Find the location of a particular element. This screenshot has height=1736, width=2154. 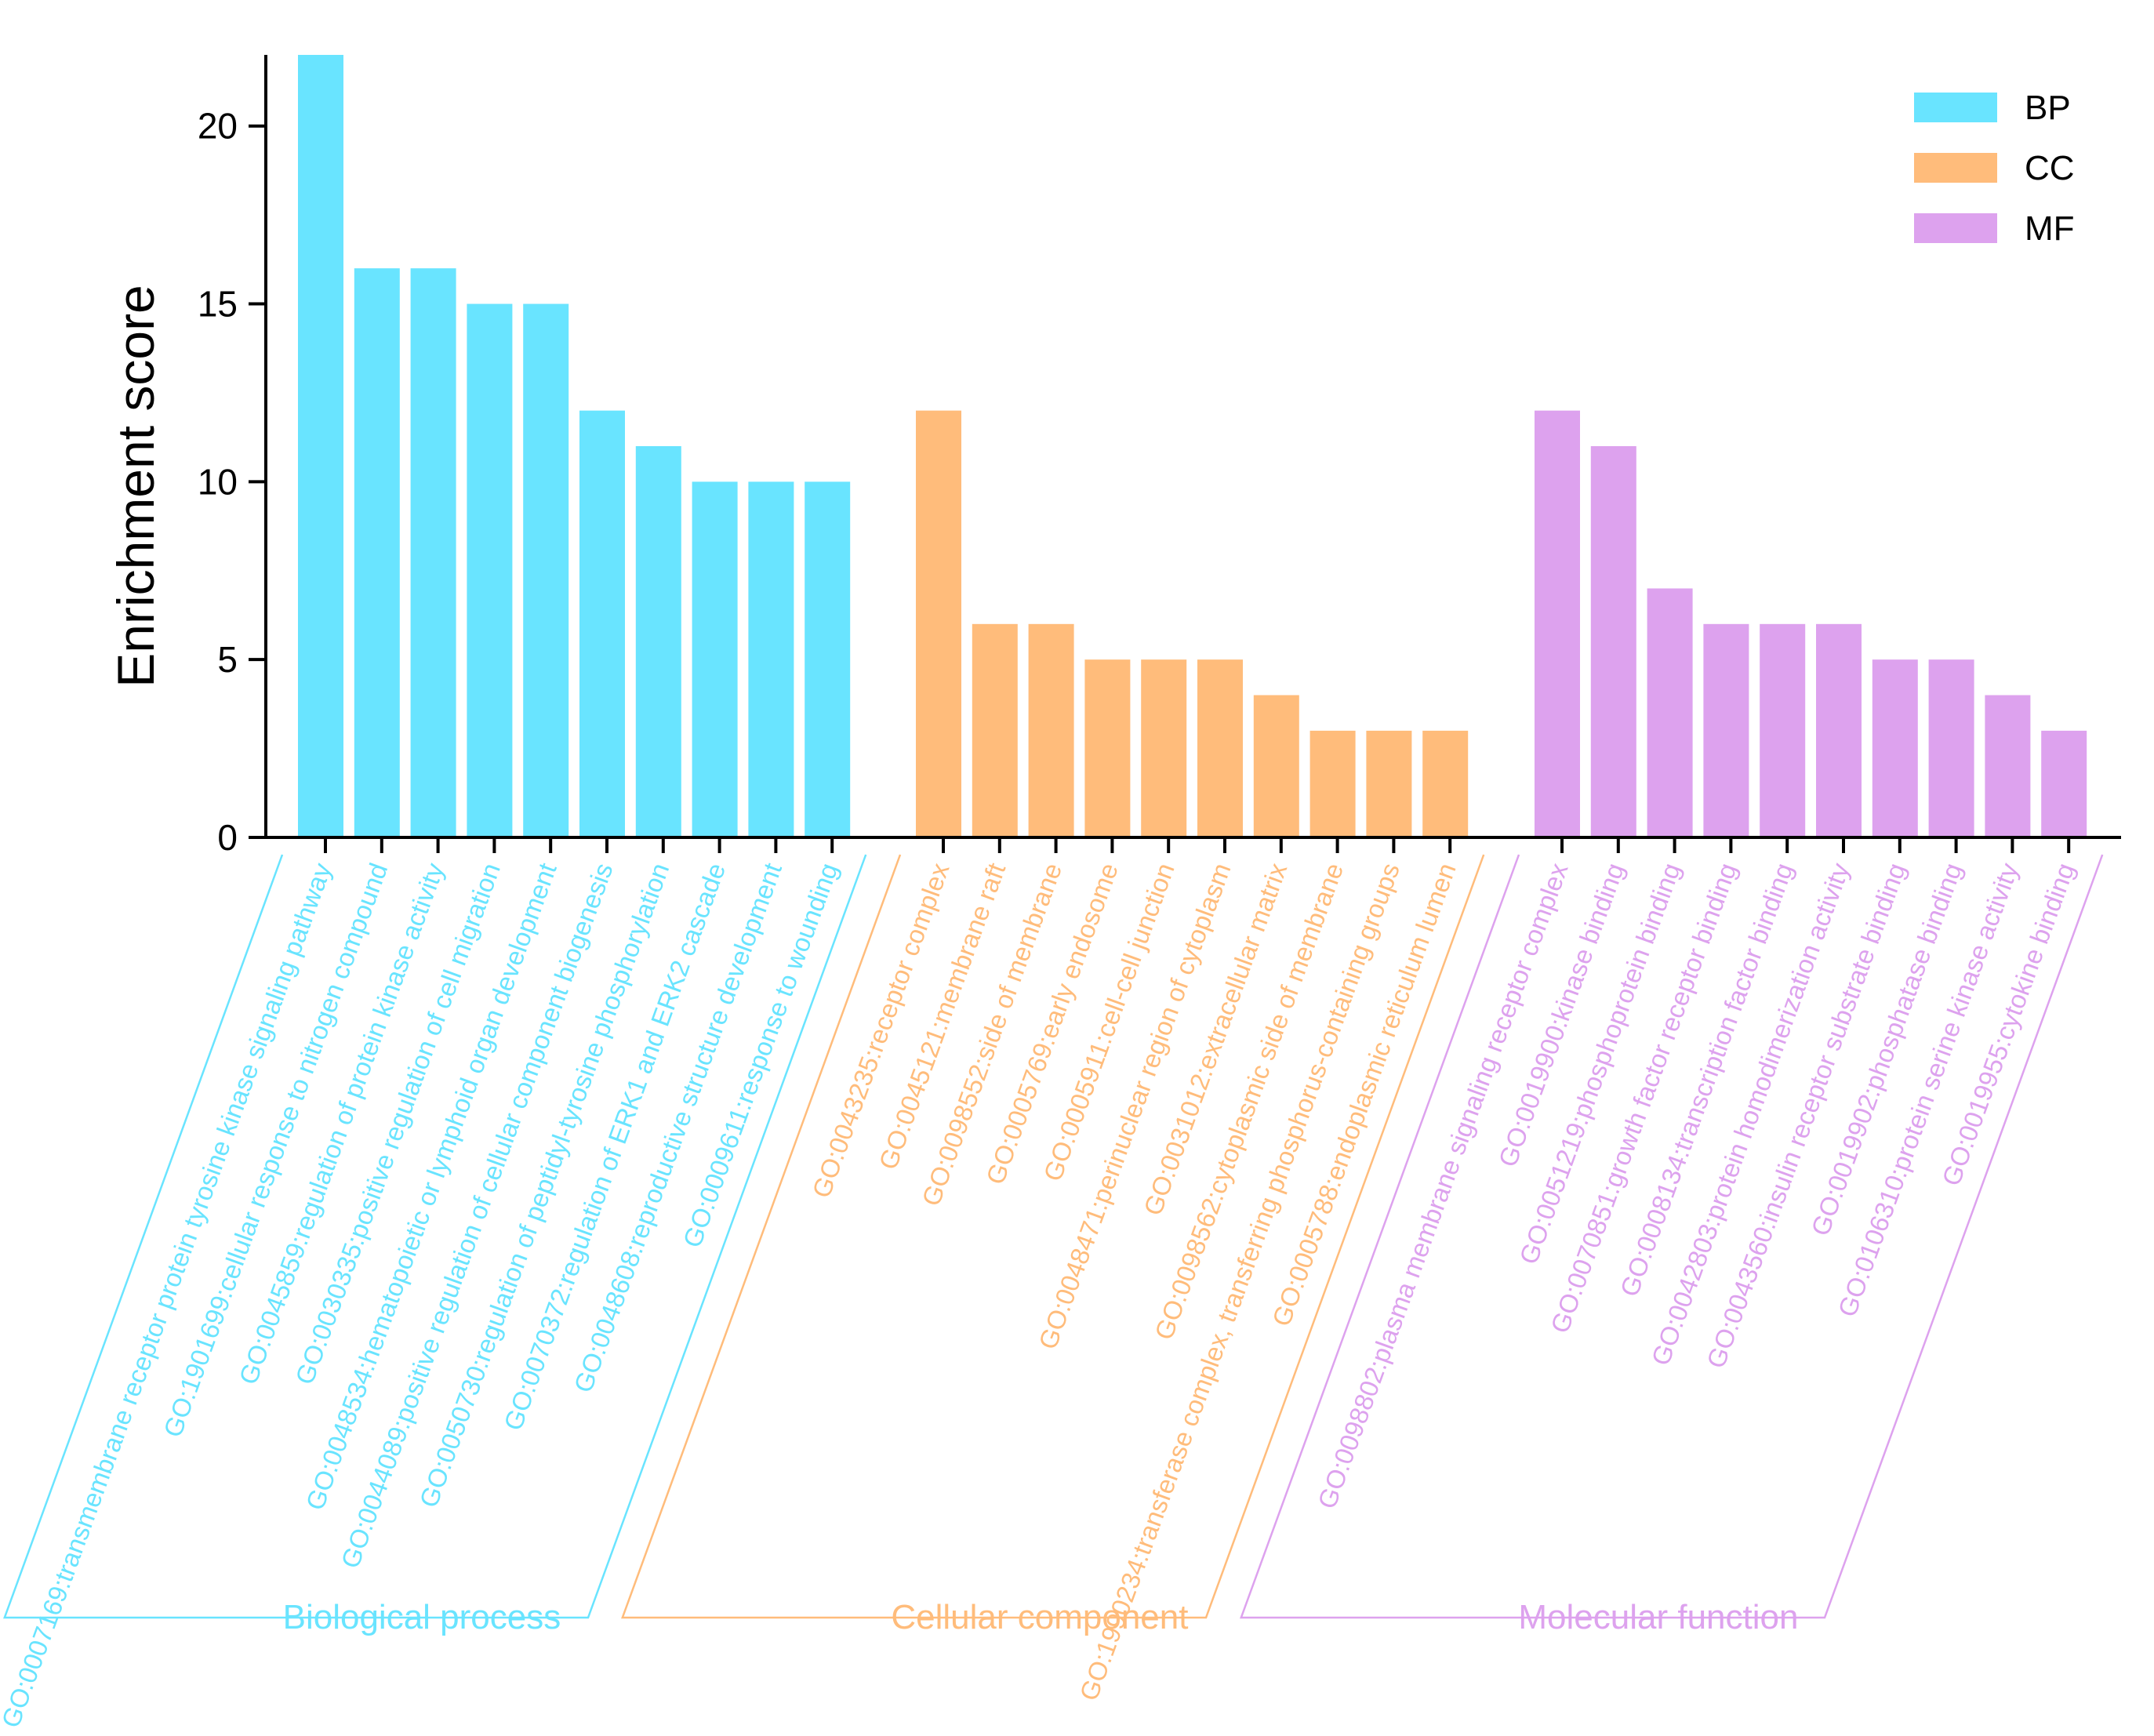

y-tick-label: 5 is located at coordinates (227, 659).